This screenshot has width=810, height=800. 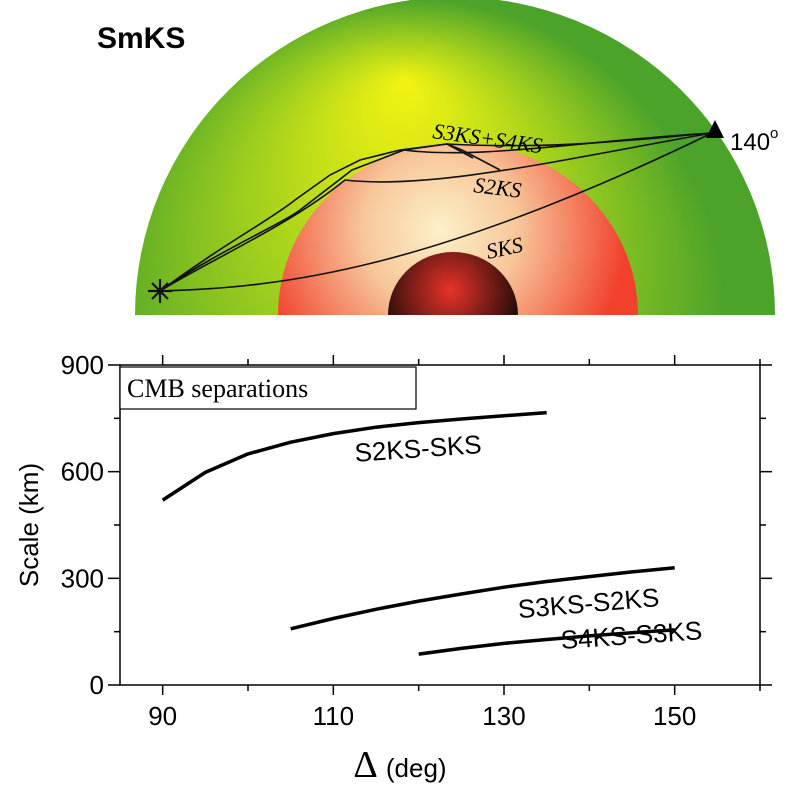 I want to click on series-line-s4ks-s3ks, so click(x=546, y=642).